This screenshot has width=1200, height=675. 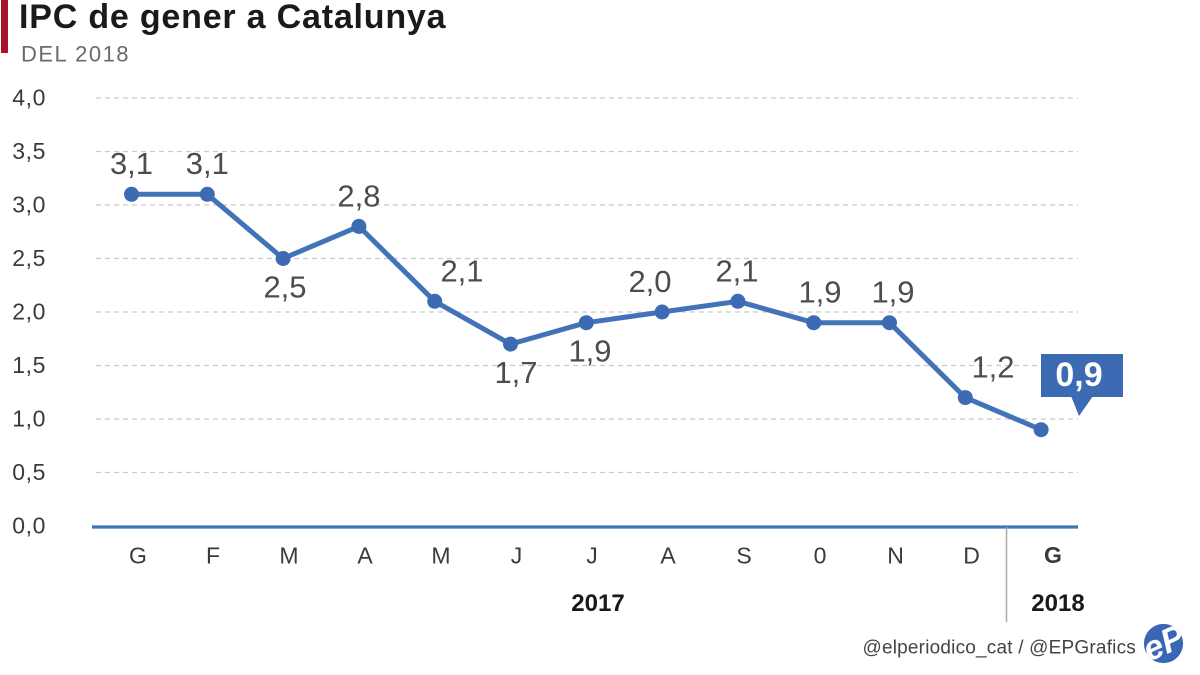 What do you see at coordinates (29, 205) in the screenshot?
I see `svg-text: 3,0` at bounding box center [29, 205].